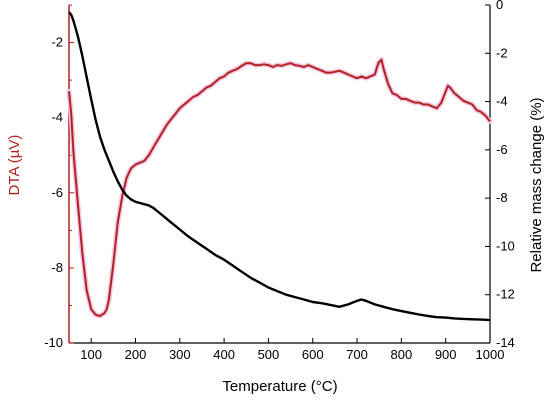 This screenshot has height=401, width=550. What do you see at coordinates (500, 175) in the screenshot?
I see `y-right-ticks: 0 -2 -4 -6 -8 -10 -12 -14` at bounding box center [500, 175].